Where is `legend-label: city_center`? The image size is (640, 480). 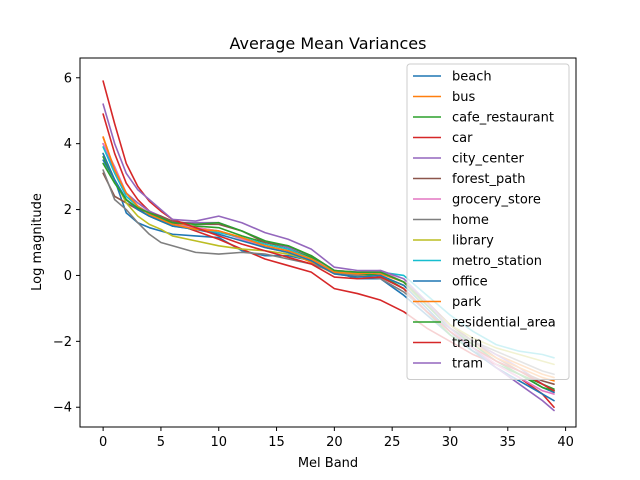
legend-label: city_center is located at coordinates (488, 159).